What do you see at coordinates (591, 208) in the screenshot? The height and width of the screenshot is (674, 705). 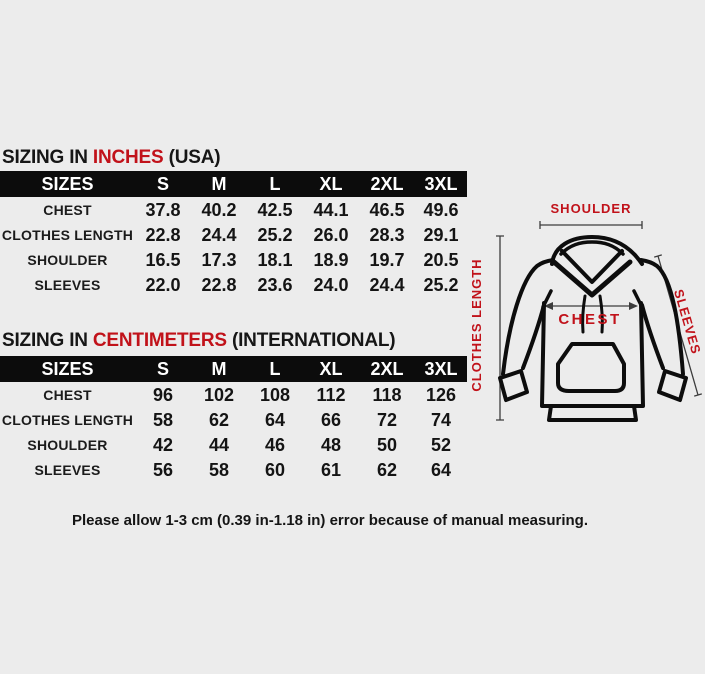 I see `shoulder-label: SHOULDER` at bounding box center [591, 208].